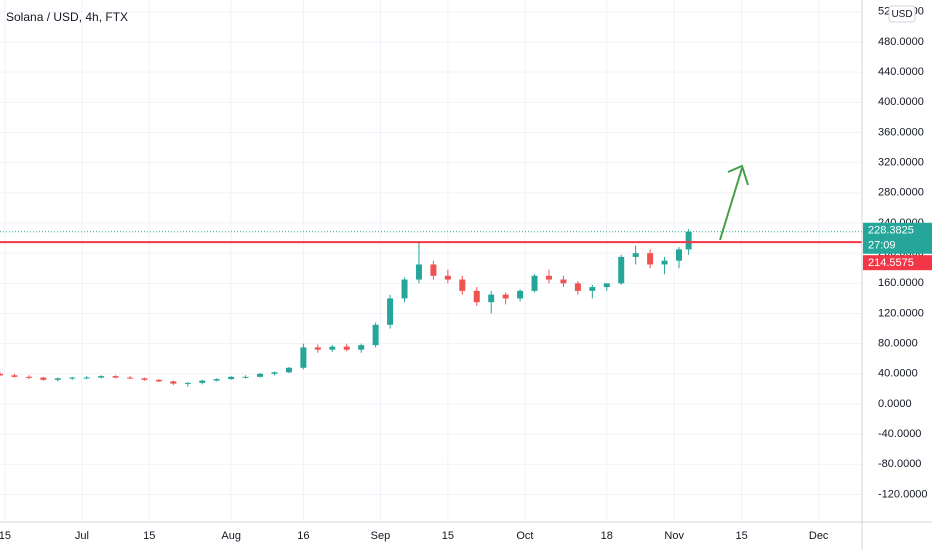  I want to click on price-labels: 228.3825 27:09 214.5575, so click(897, 246).